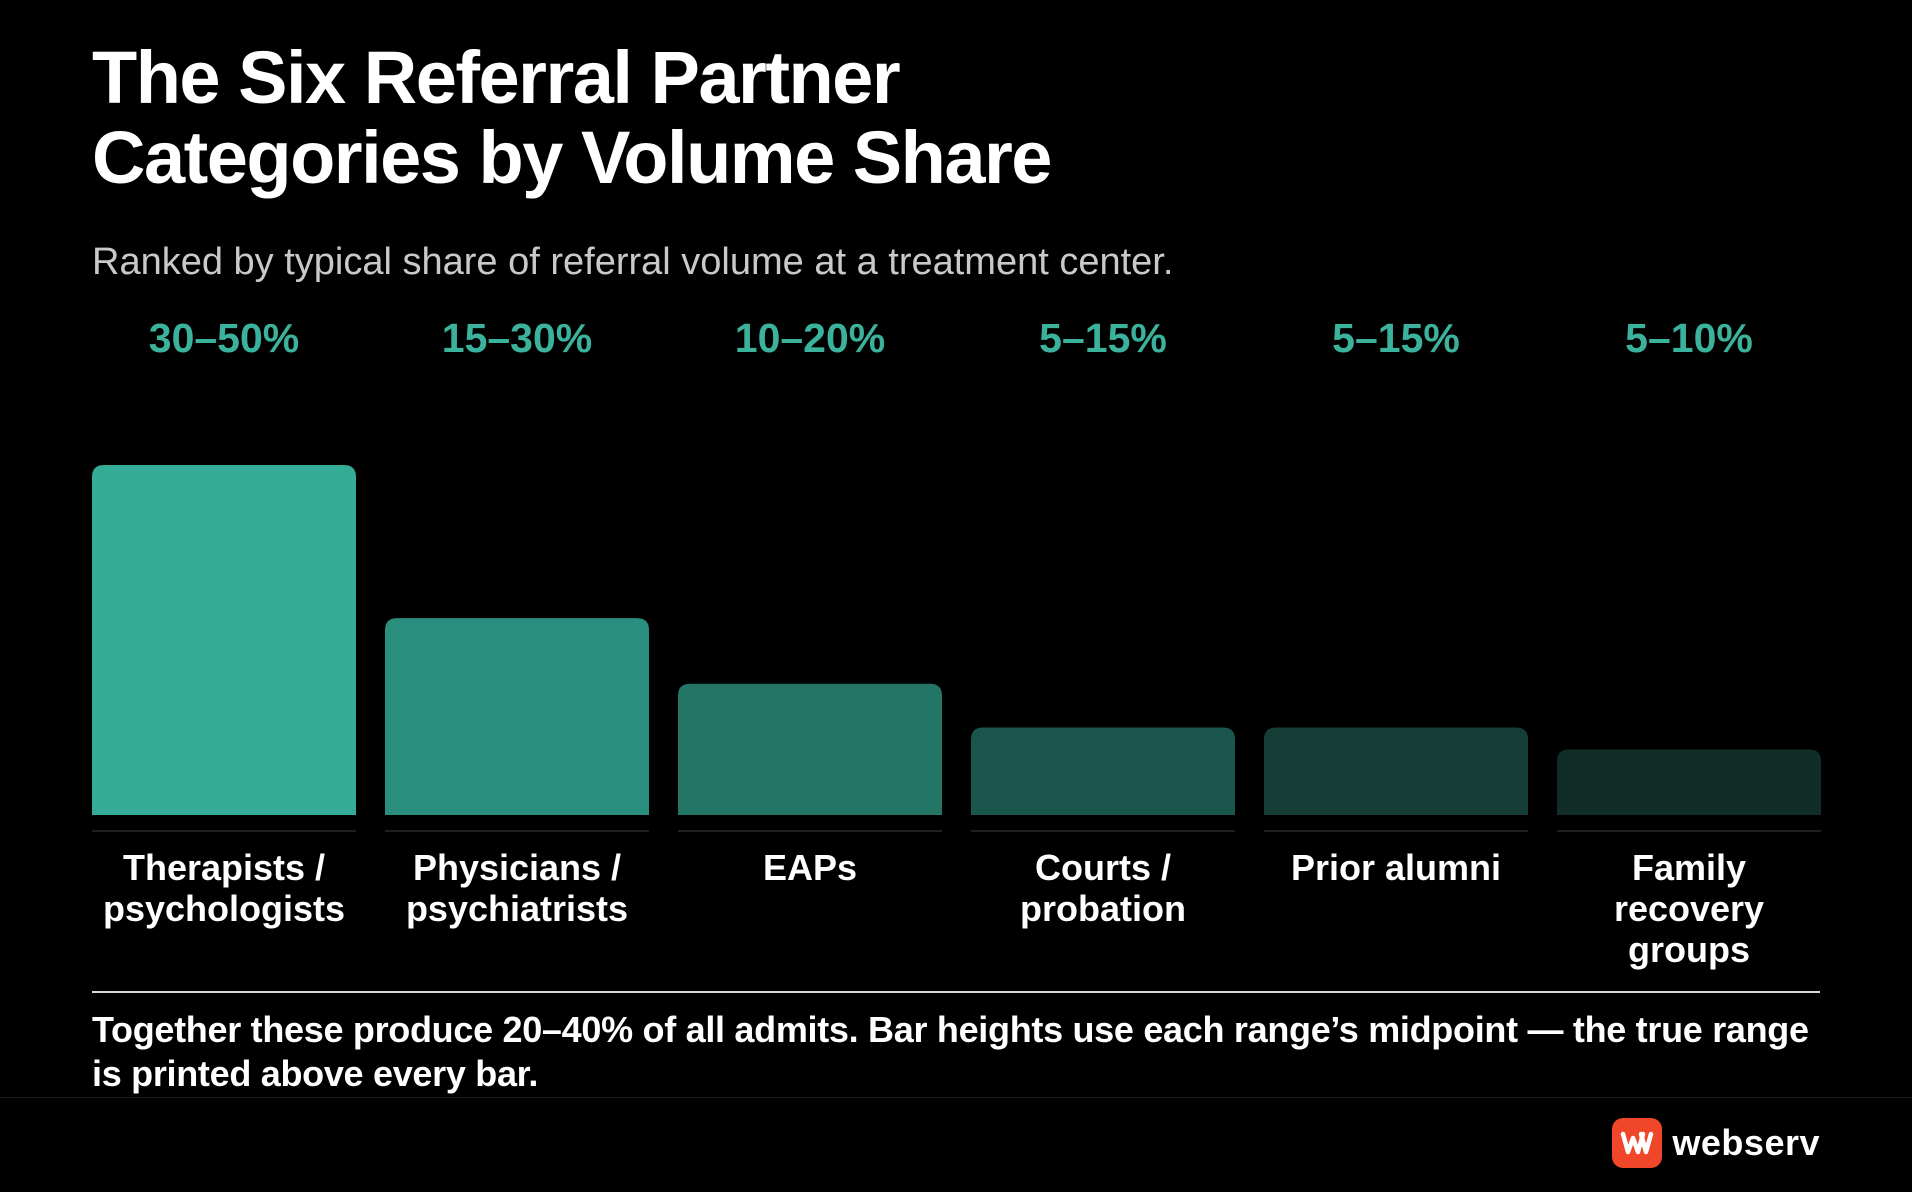 This screenshot has height=1192, width=1912. Describe the element at coordinates (1746, 1142) in the screenshot. I see `brand-name: webserv` at that location.